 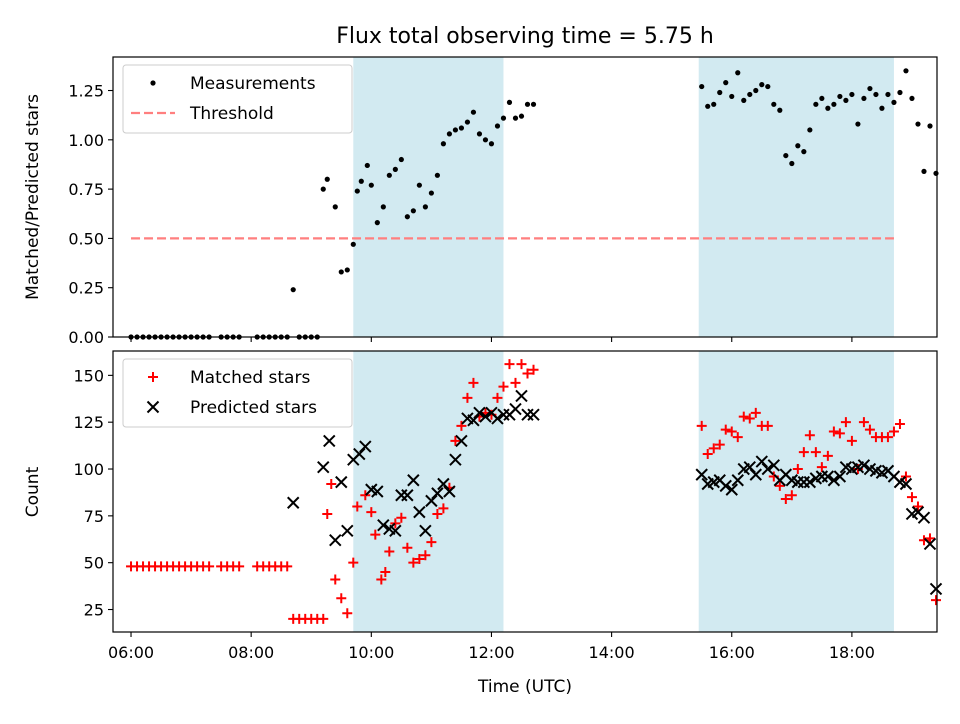 I want to click on x-tick-label: 08:00, so click(x=251, y=652).